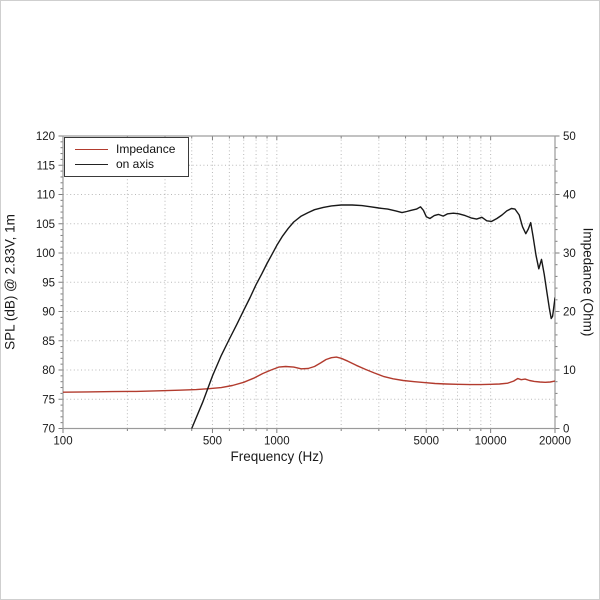  What do you see at coordinates (91, 164) in the screenshot?
I see `on-axis-line-sample` at bounding box center [91, 164].